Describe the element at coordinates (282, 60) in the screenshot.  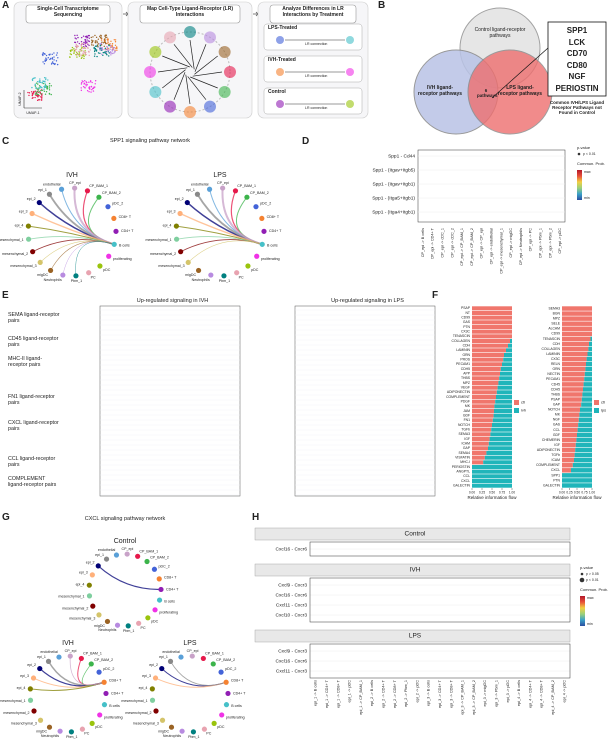
I see `group-label: IVH-Treated` at that location.